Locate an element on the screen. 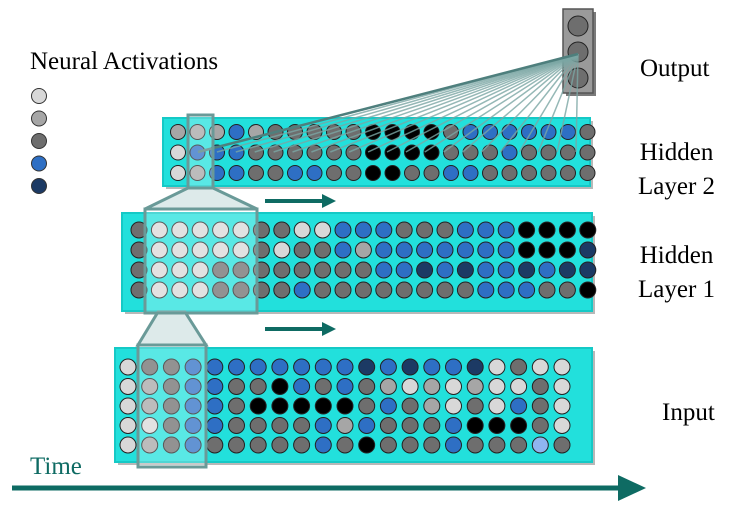  flow-arrow-head-lower is located at coordinates (329, 329).